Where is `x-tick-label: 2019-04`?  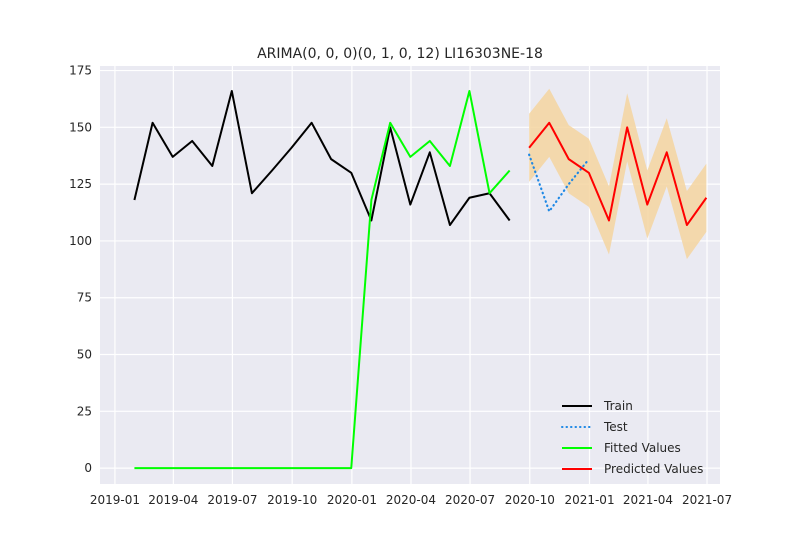 x-tick-label: 2019-04 is located at coordinates (173, 500).